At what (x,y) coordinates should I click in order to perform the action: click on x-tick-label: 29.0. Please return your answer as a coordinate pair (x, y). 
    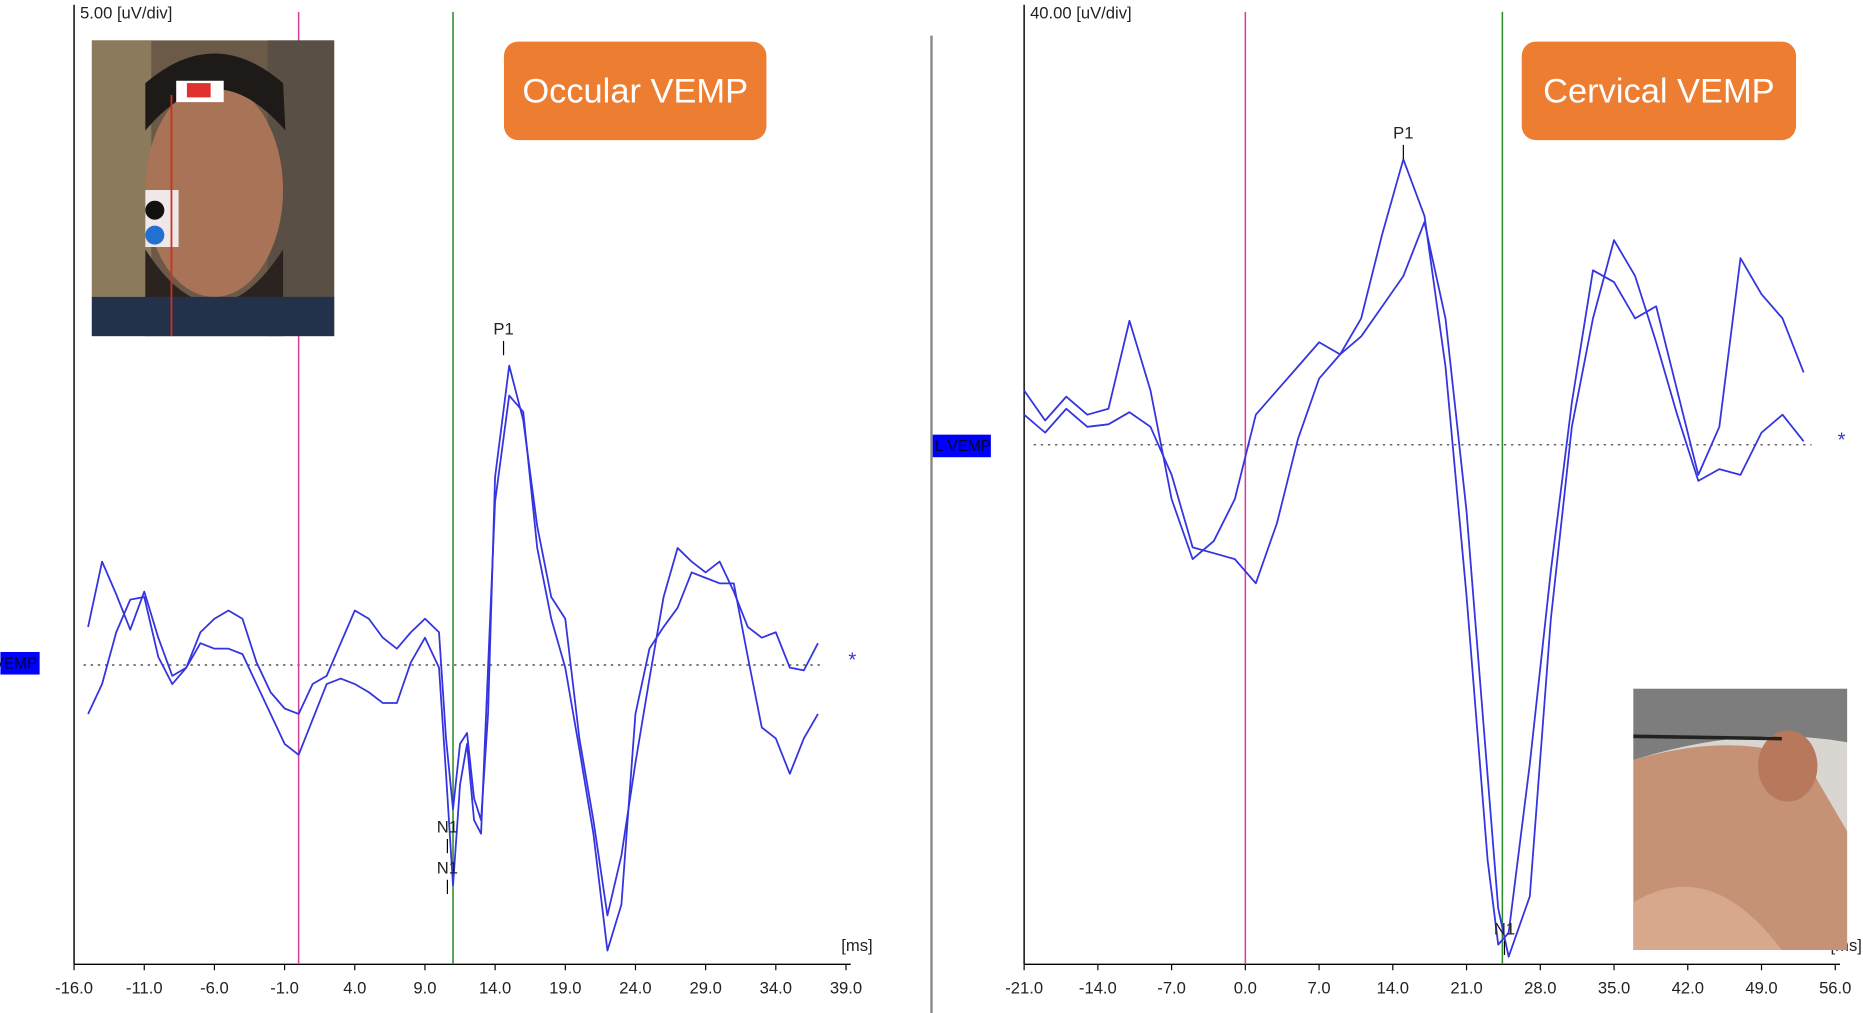
    Looking at the image, I should click on (705, 988).